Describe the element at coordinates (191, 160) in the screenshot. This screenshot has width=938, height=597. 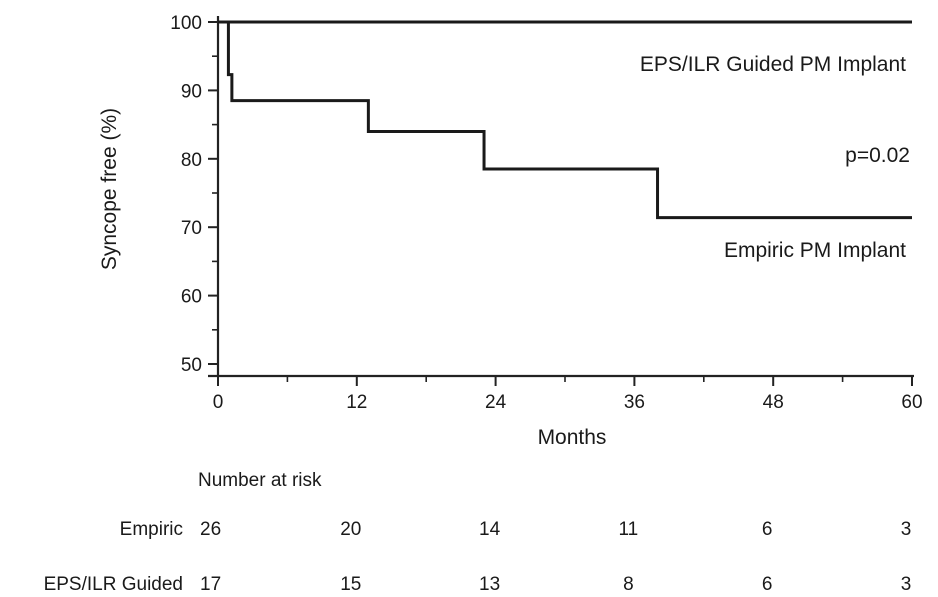
I see `y-tick-label: 80` at that location.